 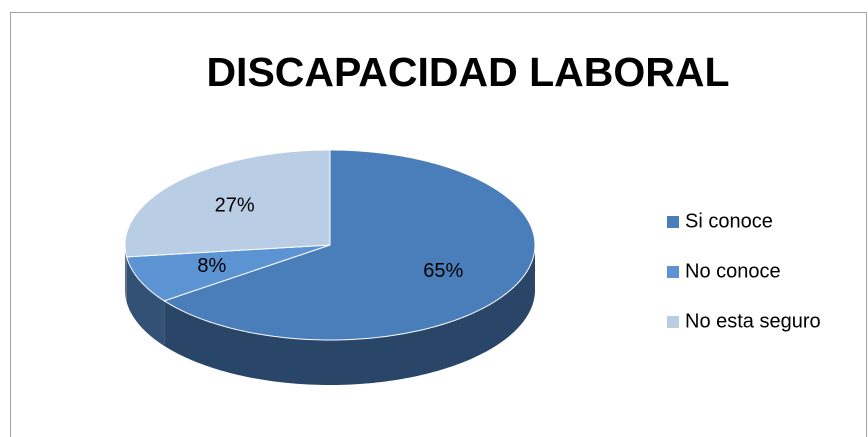 What do you see at coordinates (733, 271) in the screenshot?
I see `legend-label: No conoce` at bounding box center [733, 271].